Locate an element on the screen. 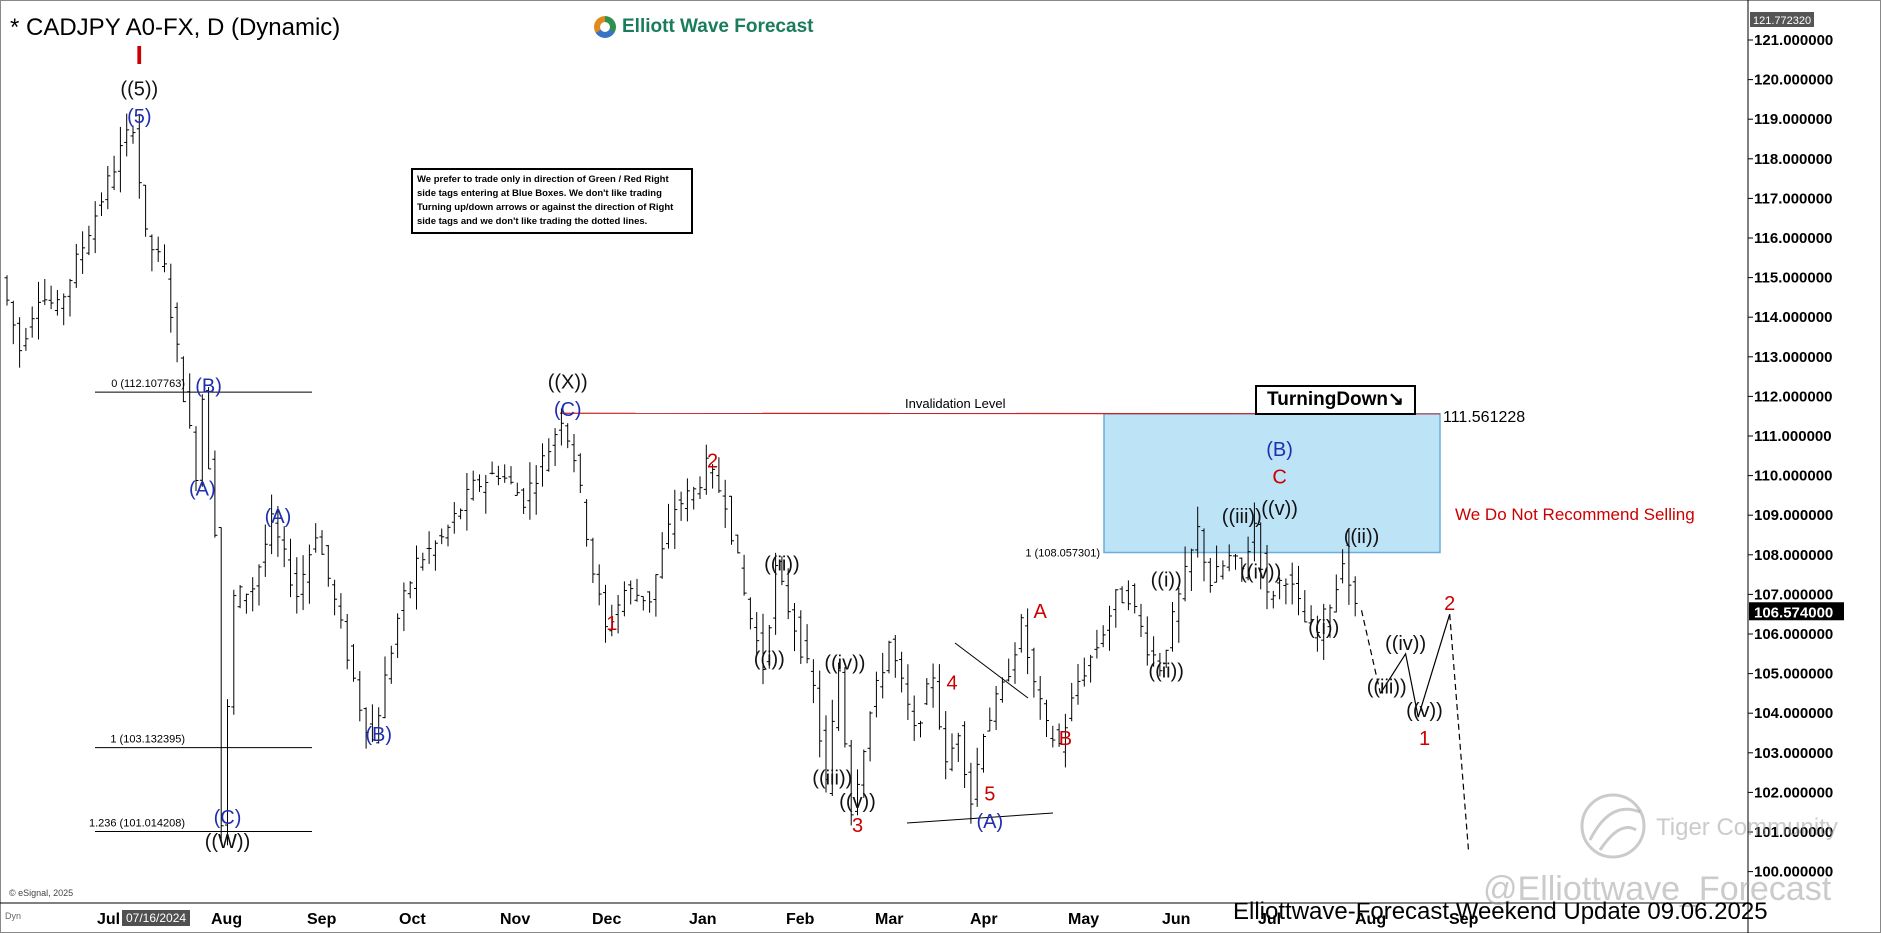  price-tick-label: 108.000000 is located at coordinates (1793, 555).